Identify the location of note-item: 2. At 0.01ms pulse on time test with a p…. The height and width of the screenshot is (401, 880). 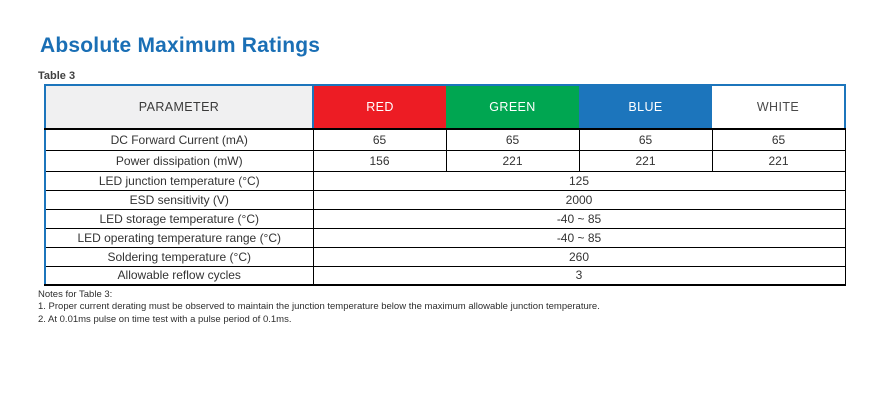
(165, 319).